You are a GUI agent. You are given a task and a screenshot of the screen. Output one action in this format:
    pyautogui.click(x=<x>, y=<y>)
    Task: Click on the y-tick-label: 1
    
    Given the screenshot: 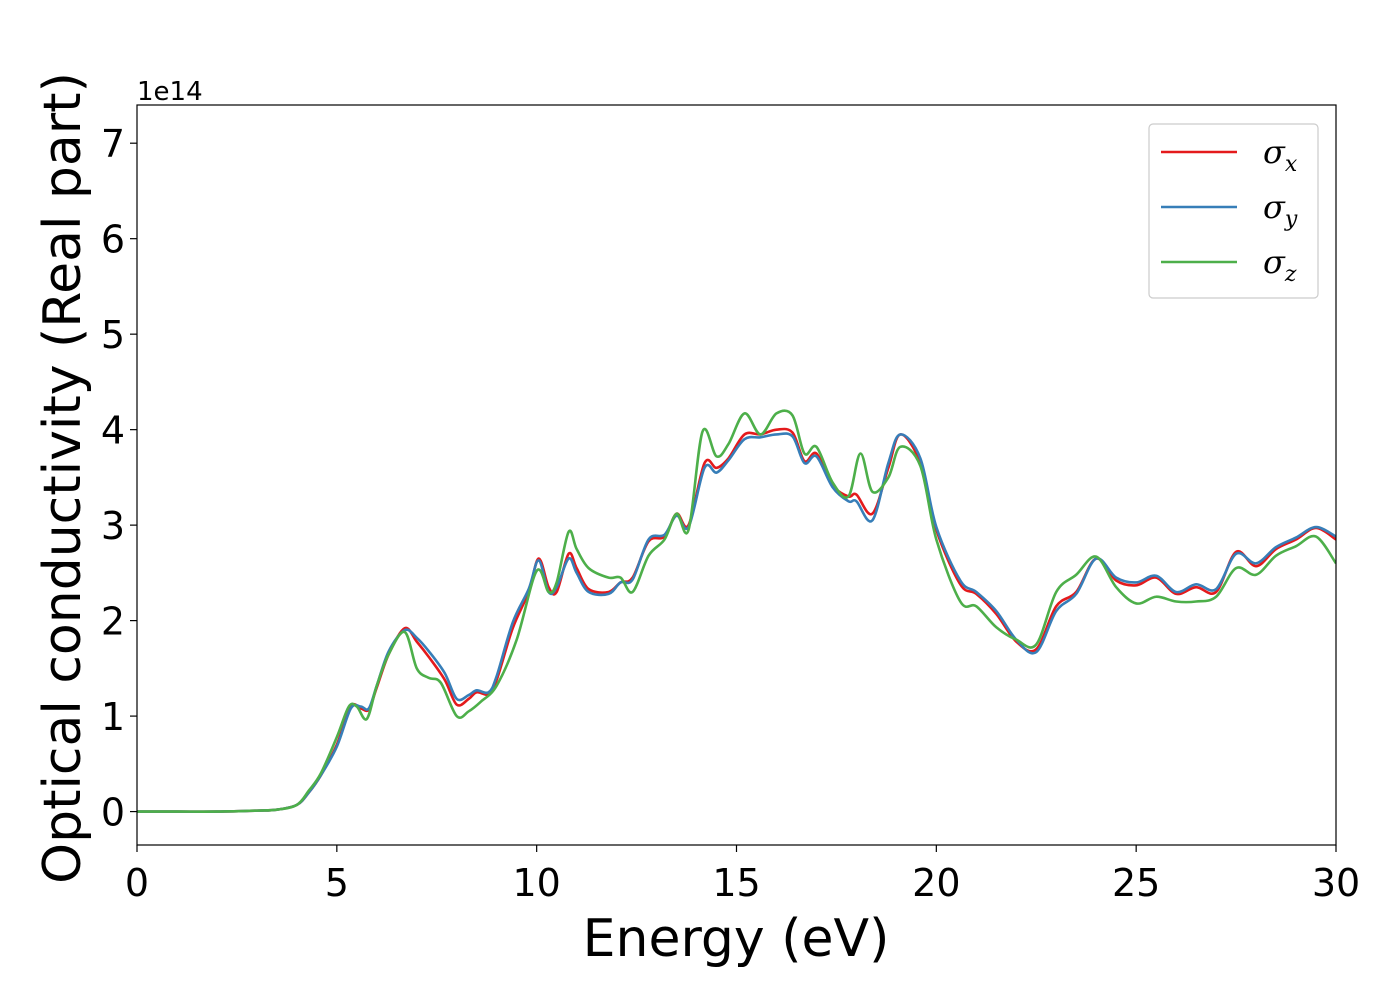 What is the action you would take?
    pyautogui.click(x=113, y=717)
    